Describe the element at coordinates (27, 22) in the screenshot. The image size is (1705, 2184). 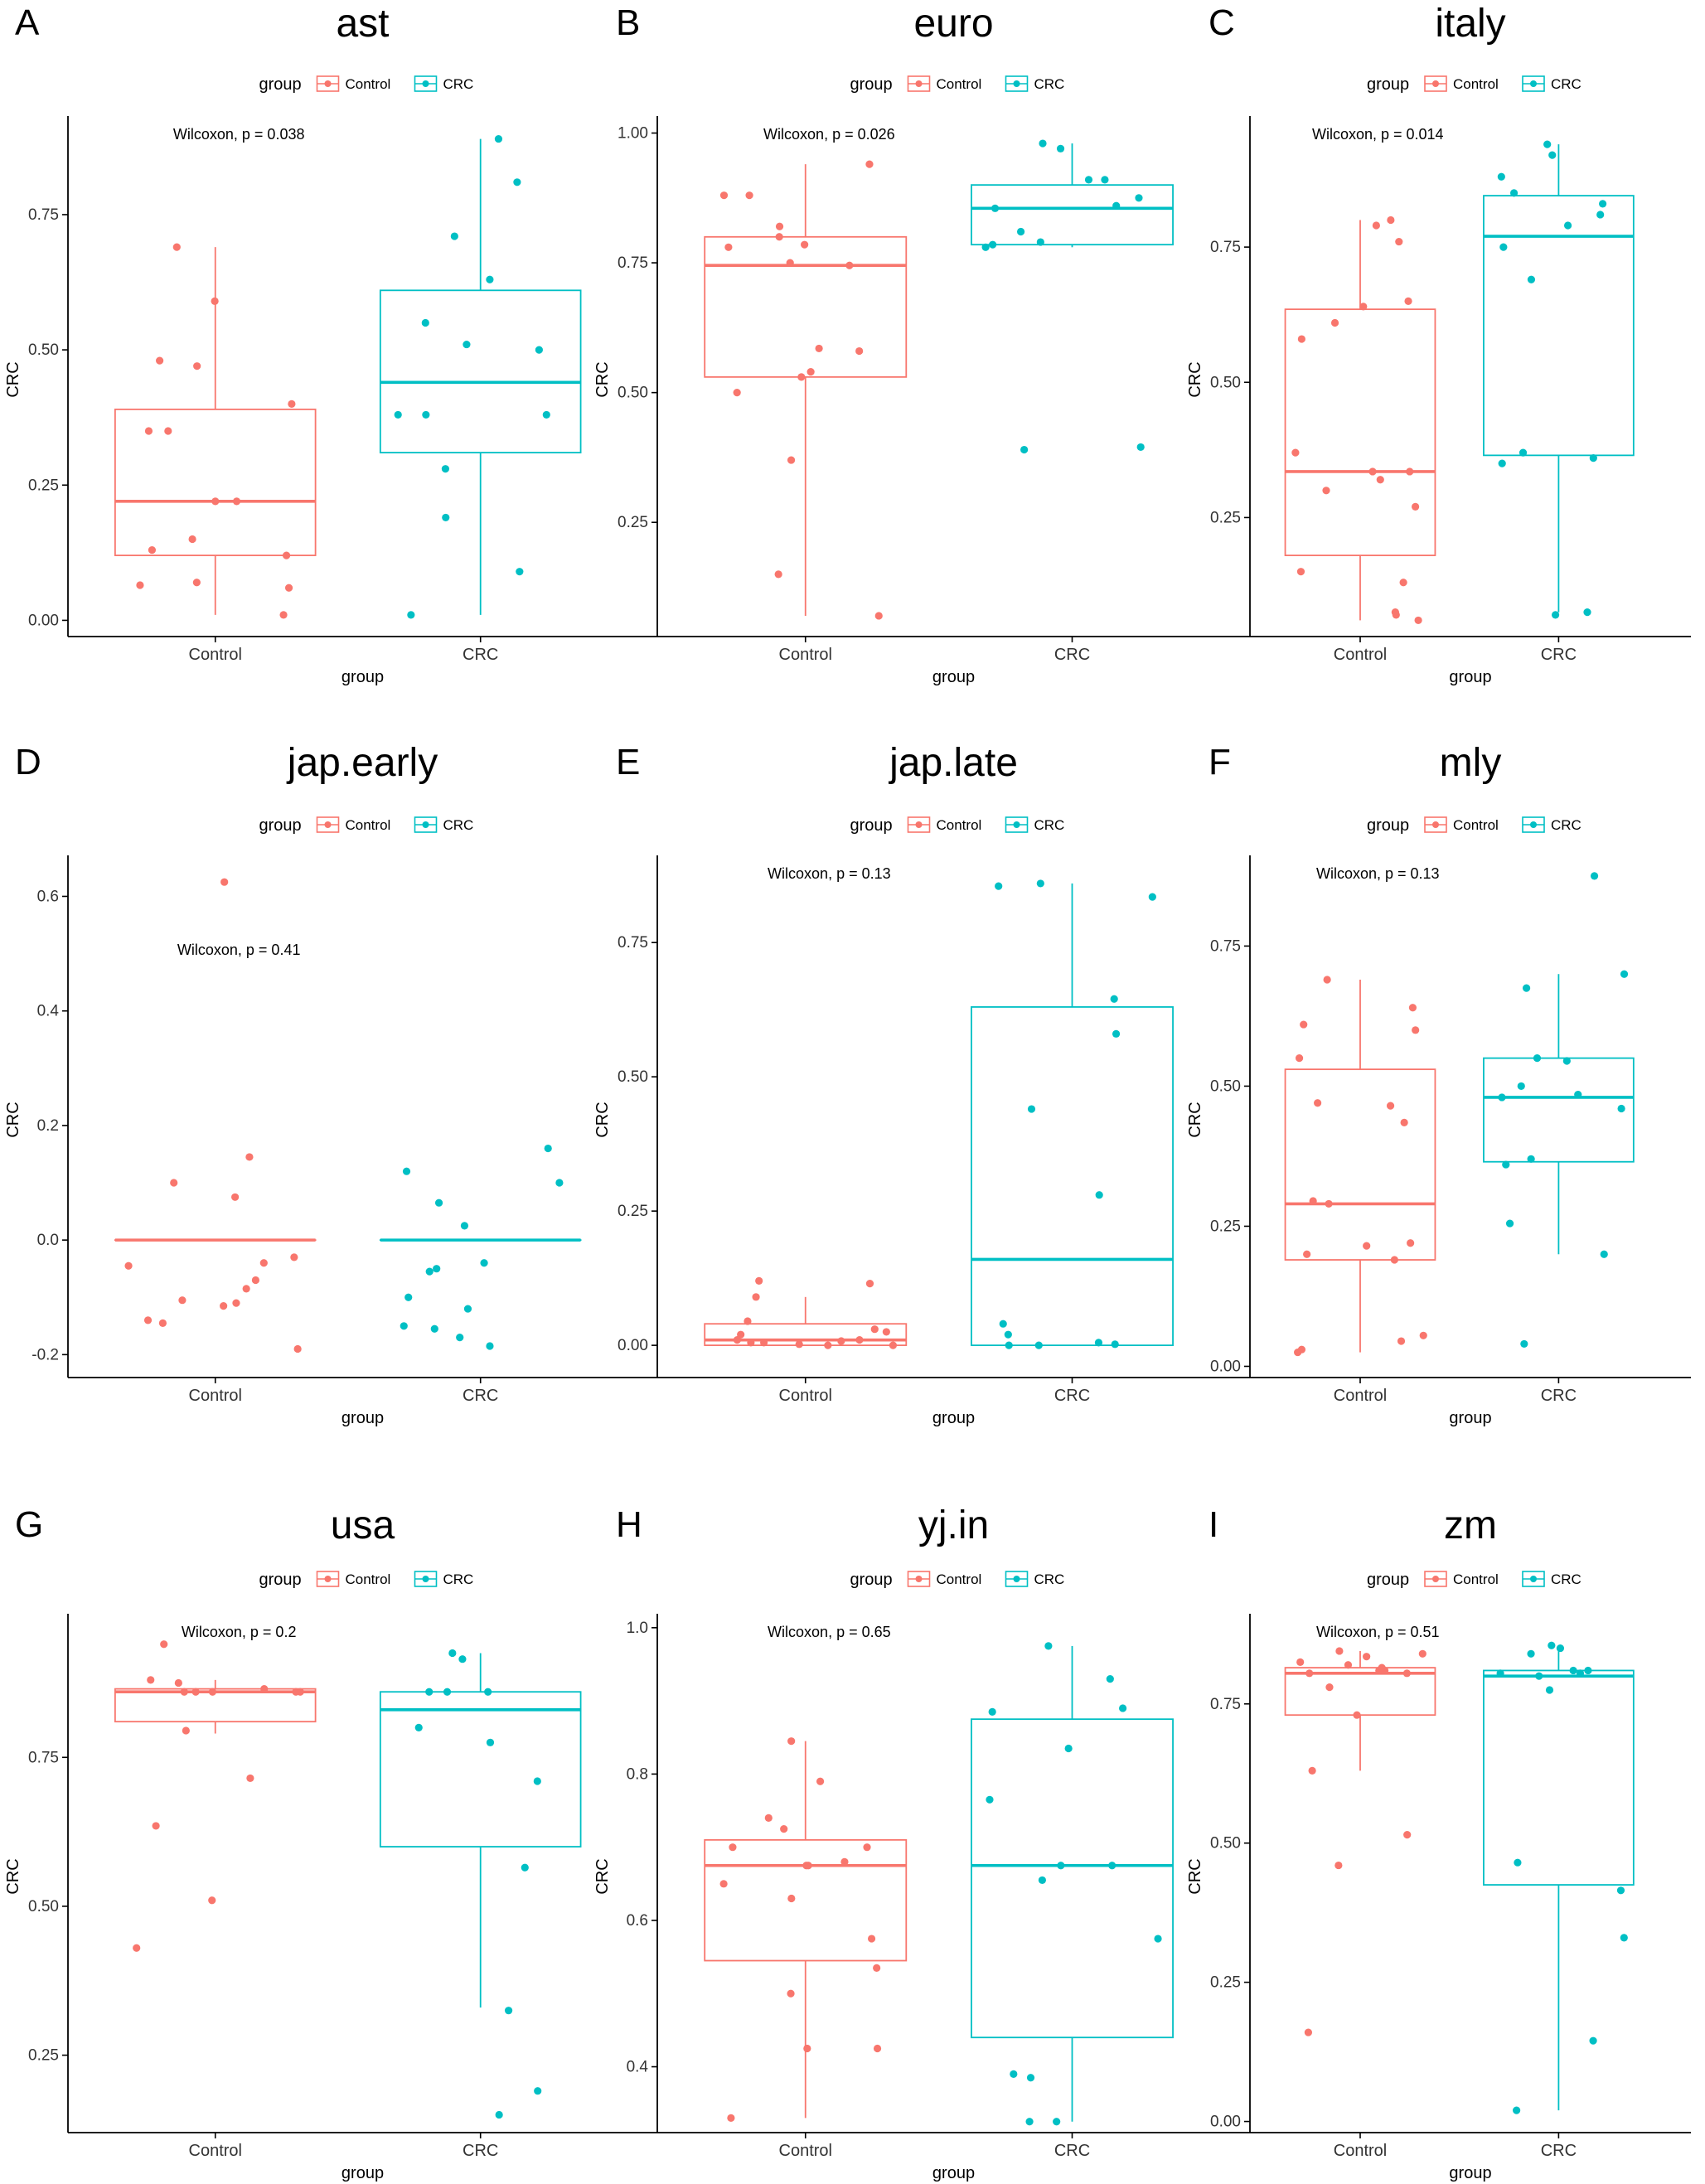
I see `panel-letter: A` at that location.